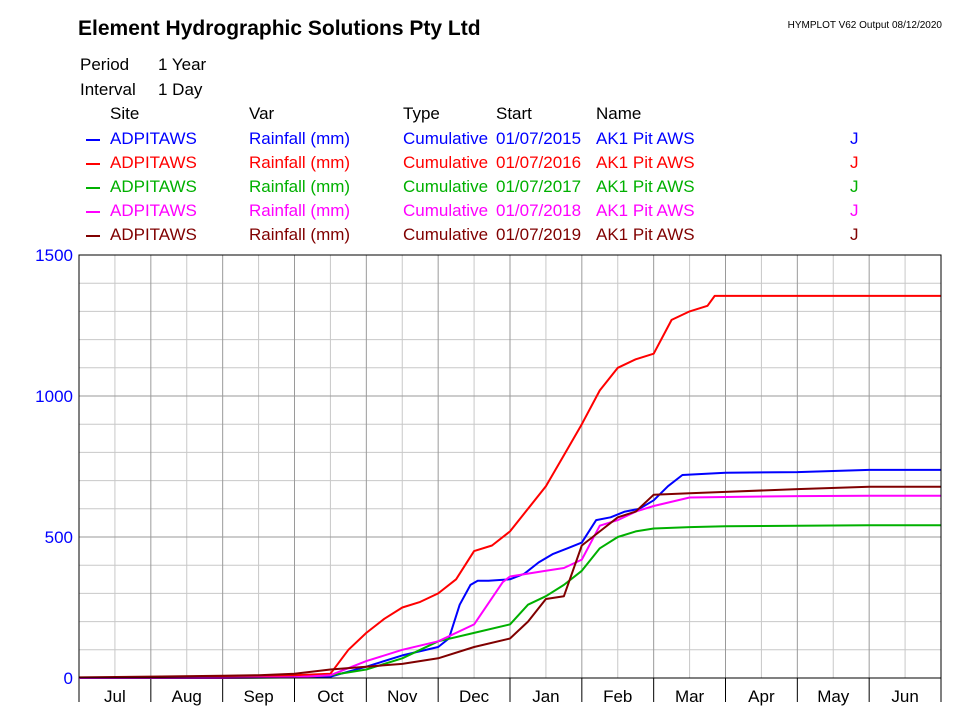 This screenshot has width=968, height=726. I want to click on y-tick-label: 500, so click(59, 537).